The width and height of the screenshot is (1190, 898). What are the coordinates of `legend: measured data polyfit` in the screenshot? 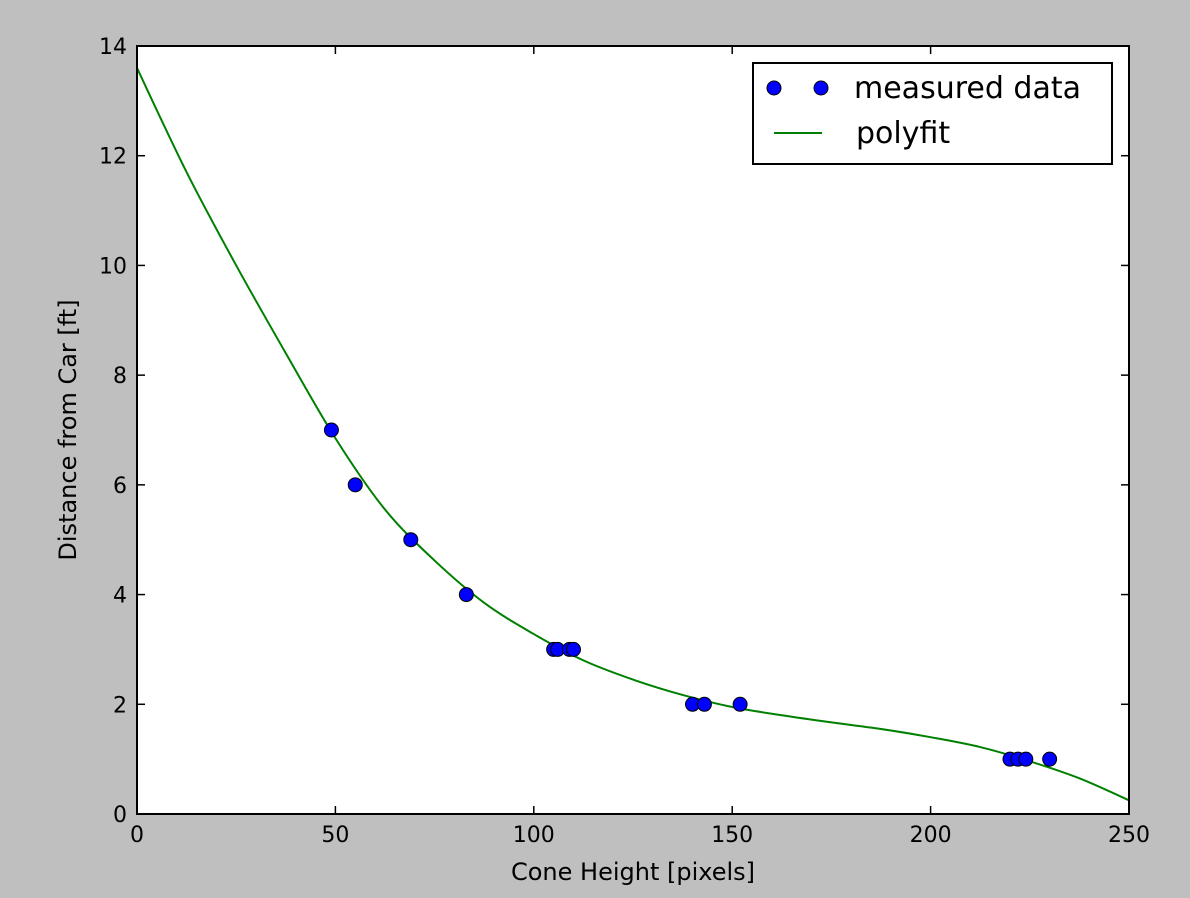 It's located at (932, 113).